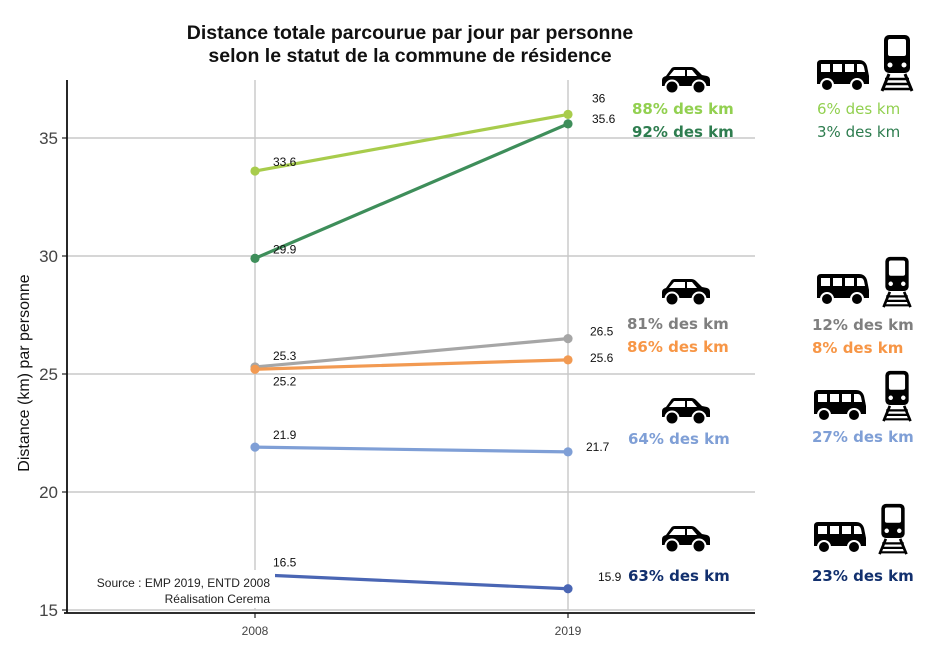 The width and height of the screenshot is (937, 651). What do you see at coordinates (863, 576) in the screenshot?
I see `tc-share-dark-blue: 23% des km` at bounding box center [863, 576].